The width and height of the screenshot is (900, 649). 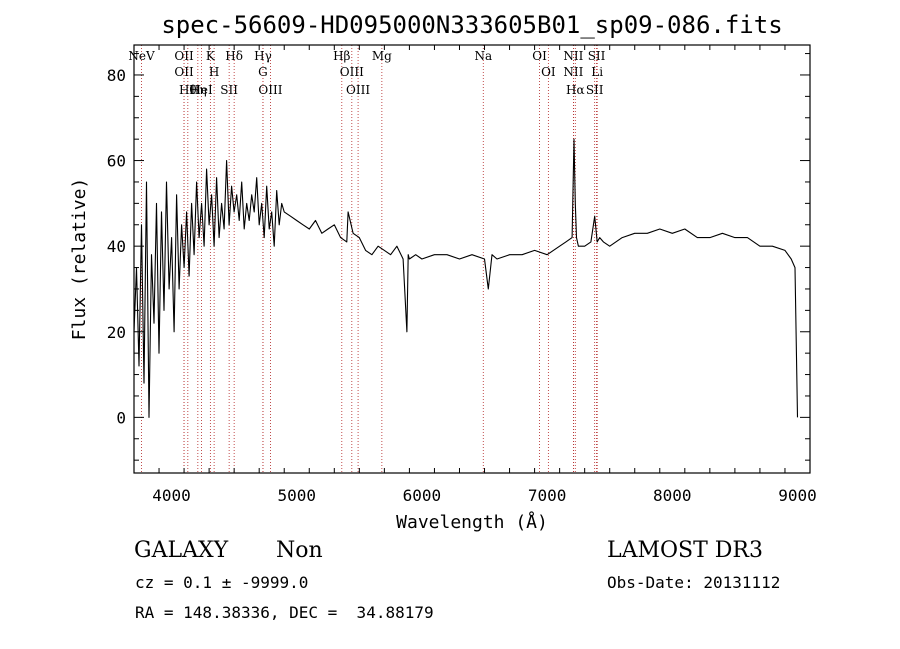 I want to click on y-tick-label: 0, so click(x=121, y=417).